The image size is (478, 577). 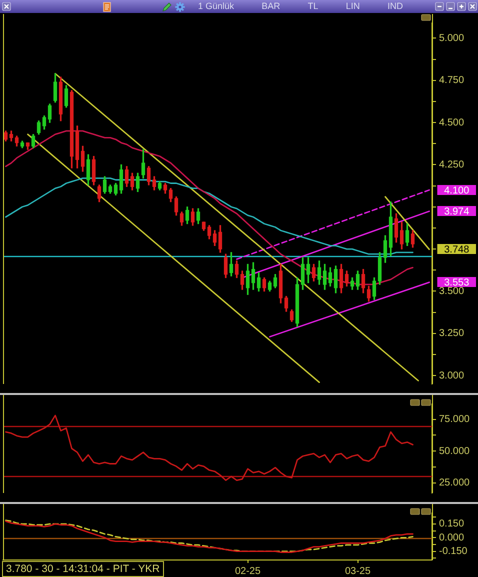 What do you see at coordinates (451, 291) in the screenshot?
I see `y-tick-label: 3.500` at bounding box center [451, 291].